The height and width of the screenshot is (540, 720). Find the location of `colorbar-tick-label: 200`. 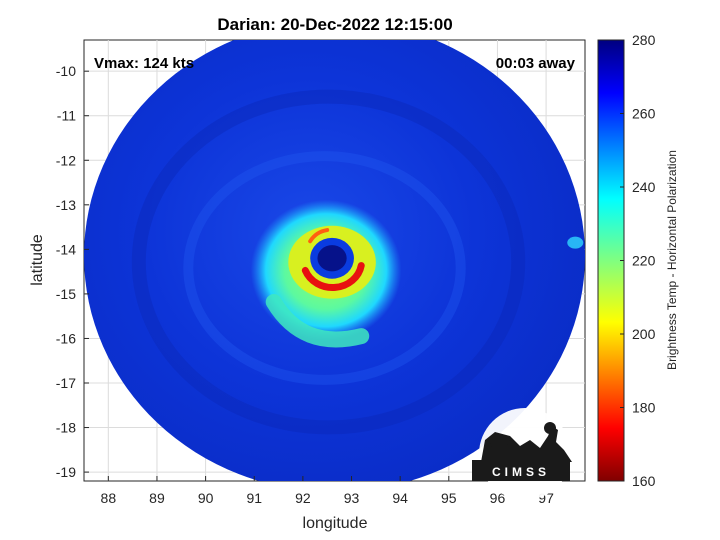

colorbar-tick-label: 200 is located at coordinates (644, 334).